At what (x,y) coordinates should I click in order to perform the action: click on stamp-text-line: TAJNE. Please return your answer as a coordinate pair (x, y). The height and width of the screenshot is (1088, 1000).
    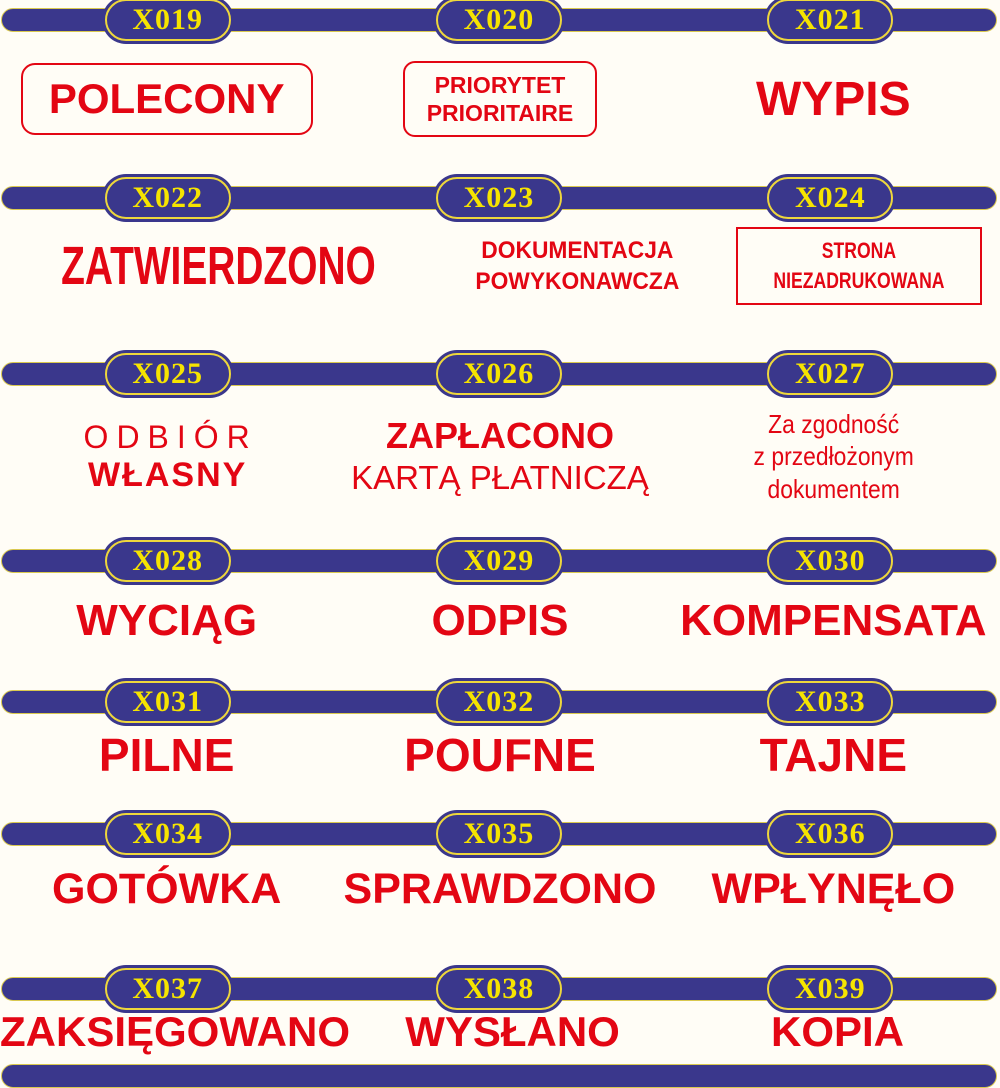
    Looking at the image, I should click on (833, 755).